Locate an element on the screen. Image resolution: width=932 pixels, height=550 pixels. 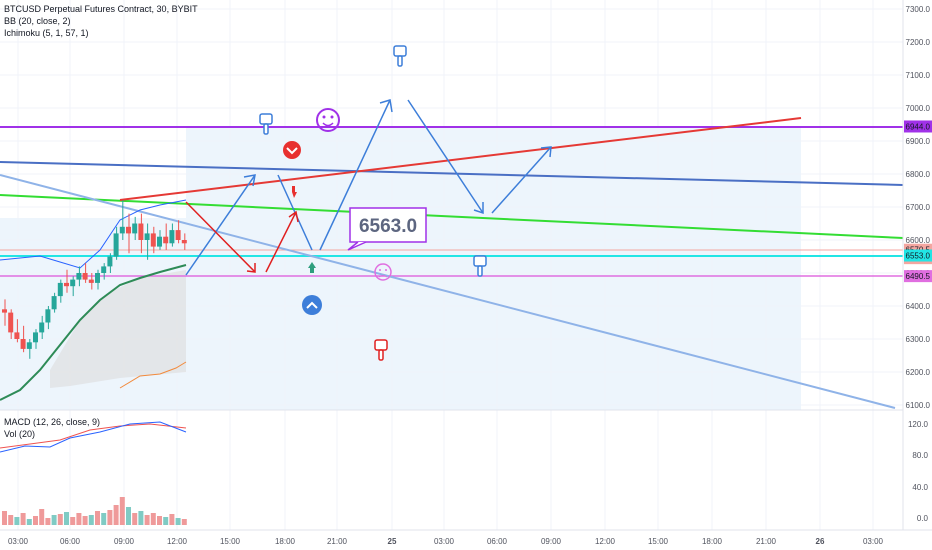
smiley-icon is located at coordinates (328, 120).